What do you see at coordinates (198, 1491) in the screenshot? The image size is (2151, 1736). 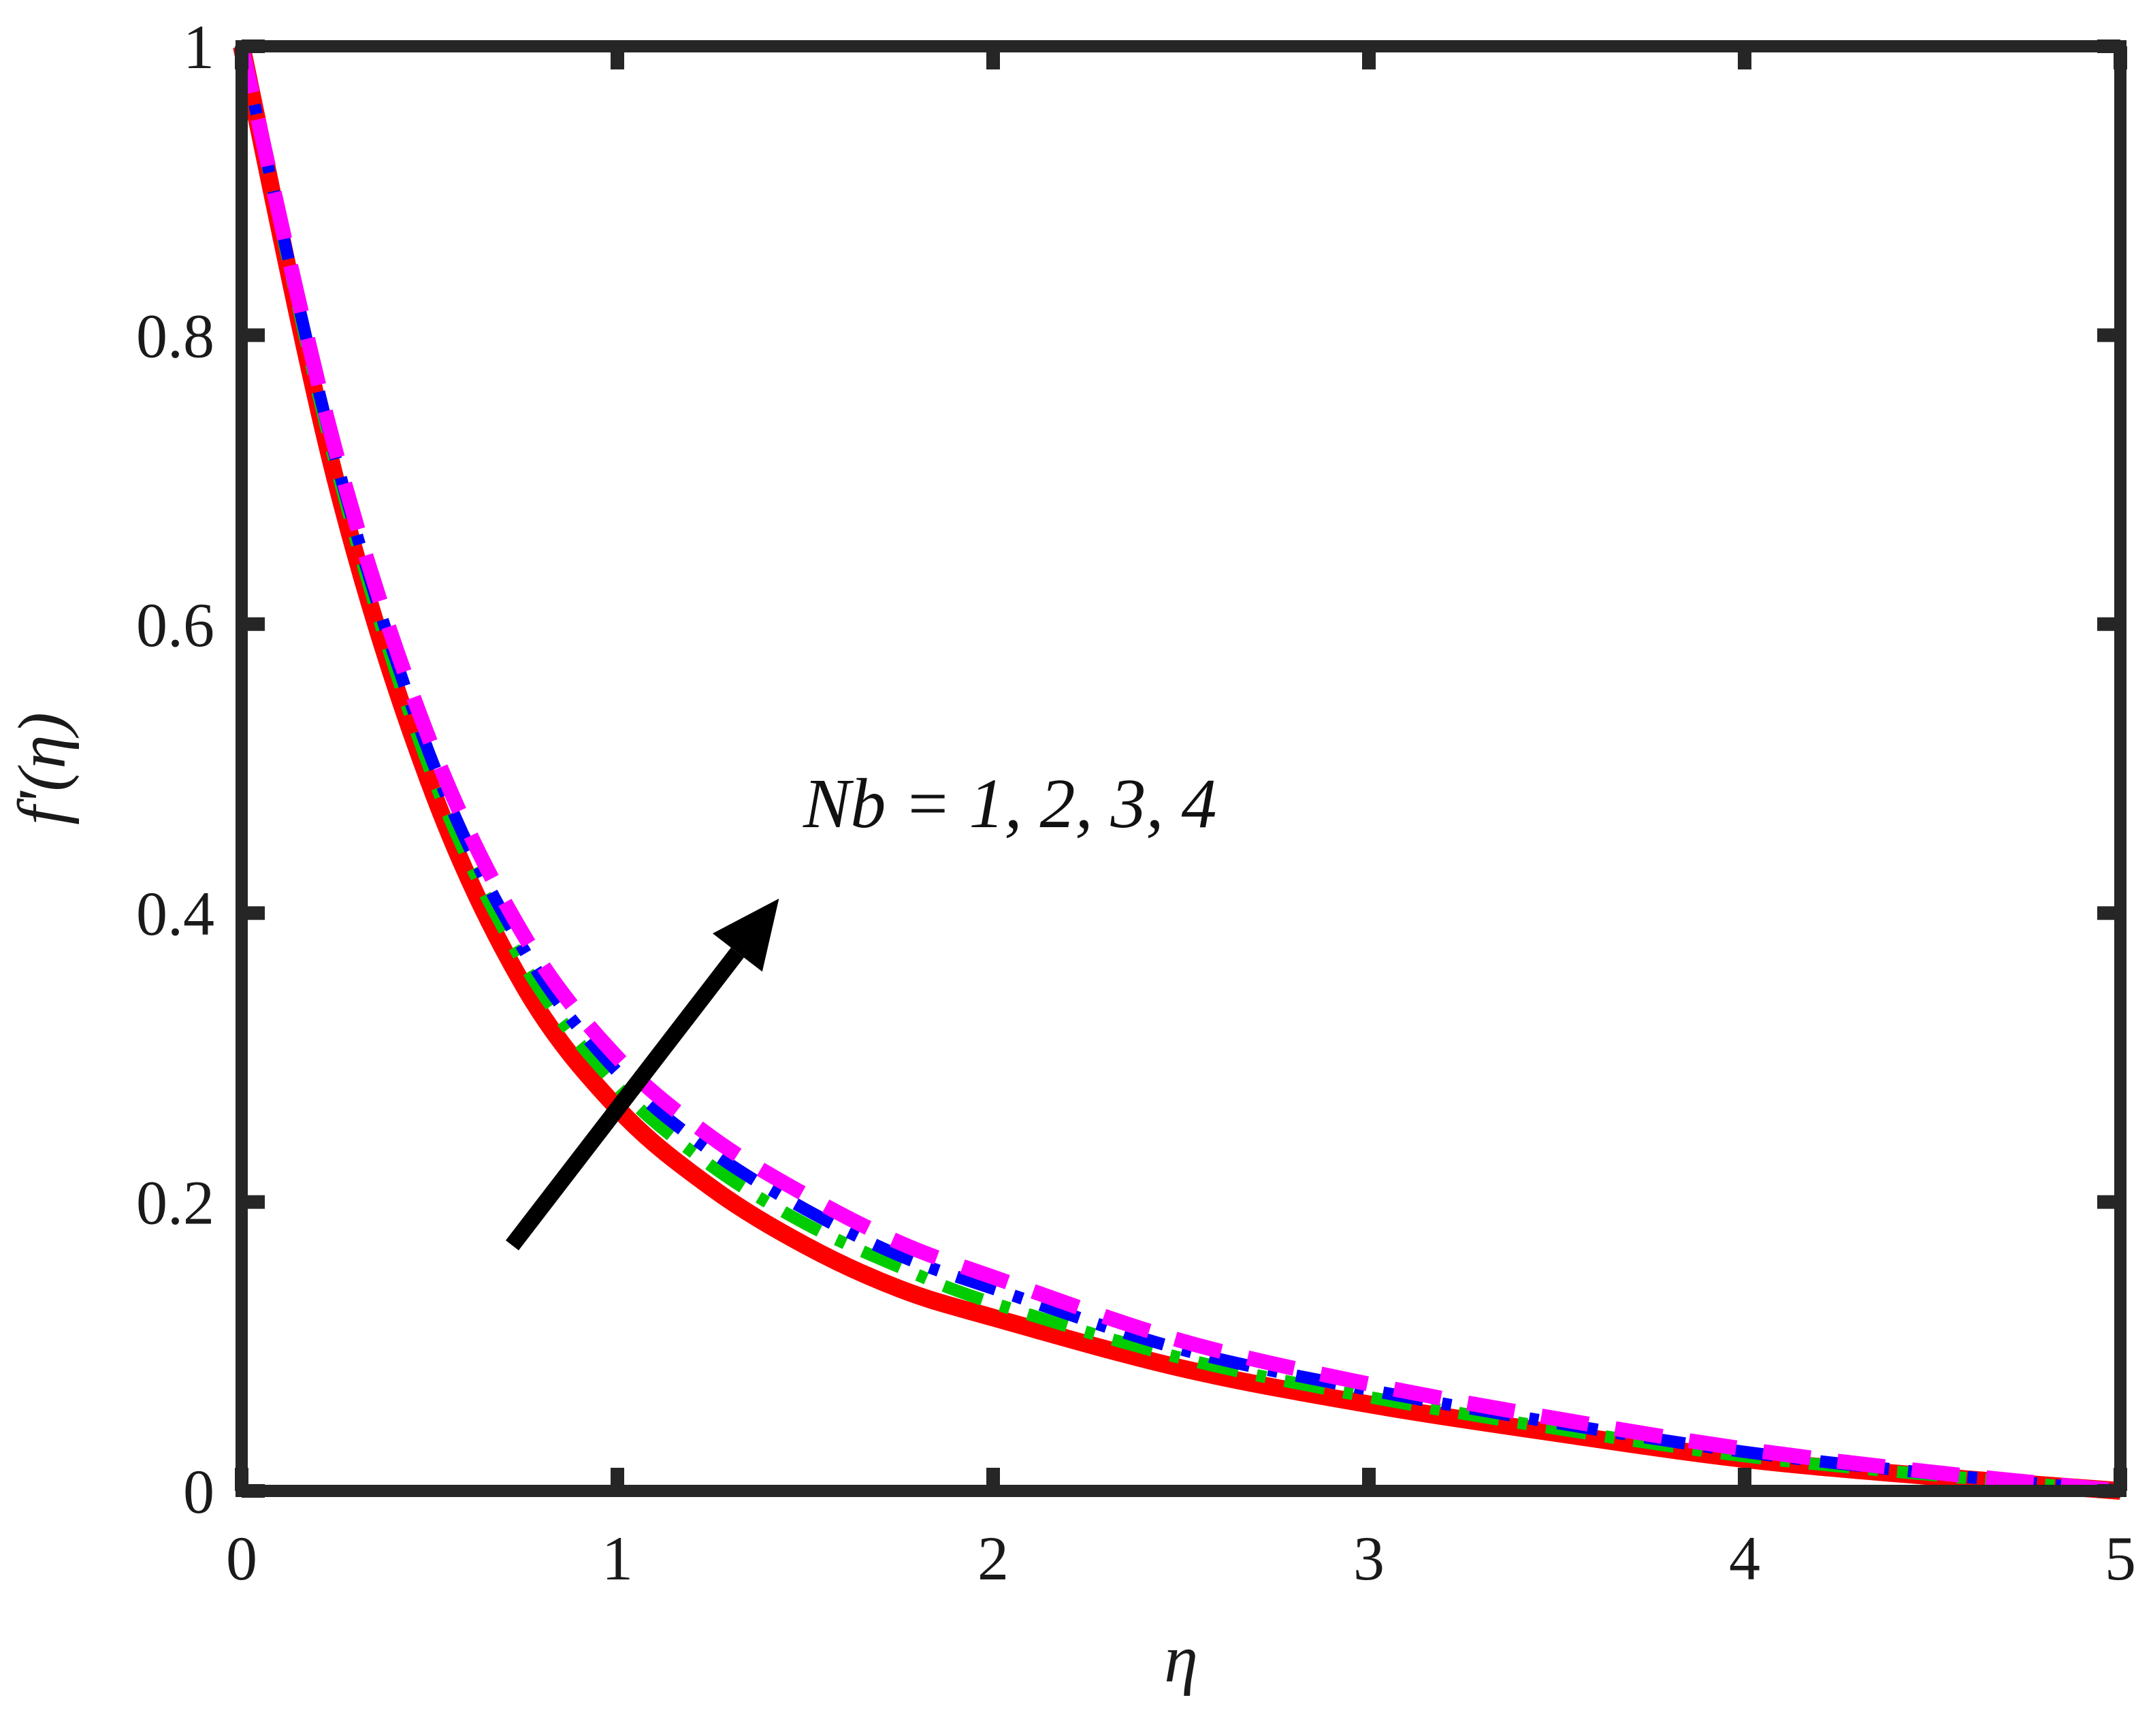 I see `y-tick-label: 0` at bounding box center [198, 1491].